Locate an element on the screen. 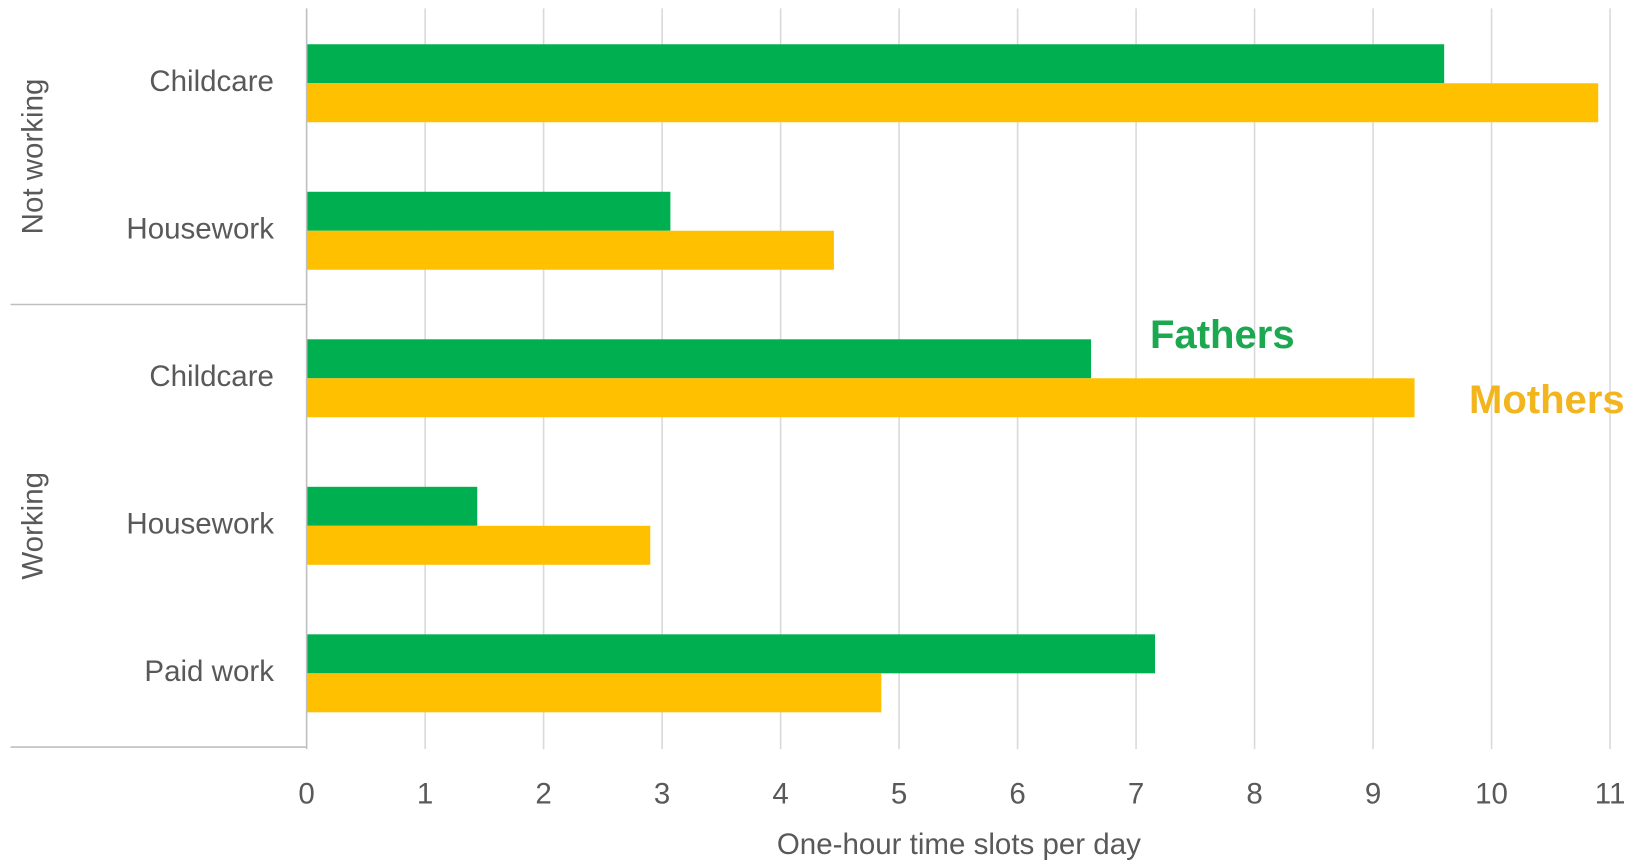 Image resolution: width=1649 pixels, height=864 pixels. x-tick-label: 7 is located at coordinates (1136, 793).